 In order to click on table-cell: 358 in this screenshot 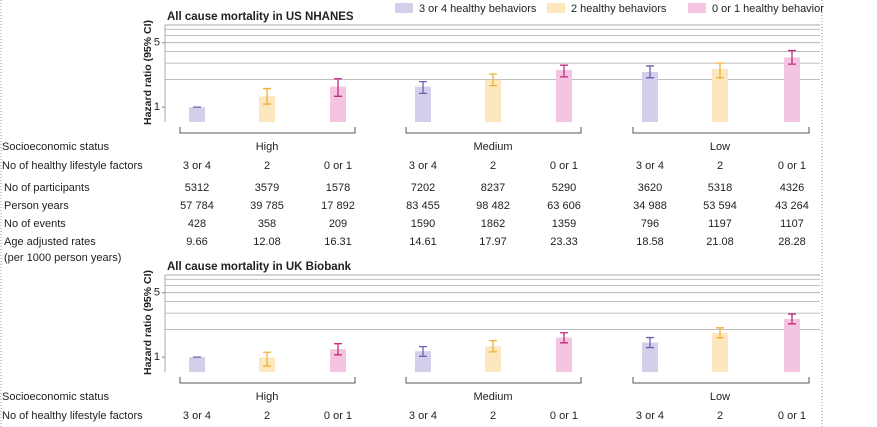, I will do `click(267, 224)`.